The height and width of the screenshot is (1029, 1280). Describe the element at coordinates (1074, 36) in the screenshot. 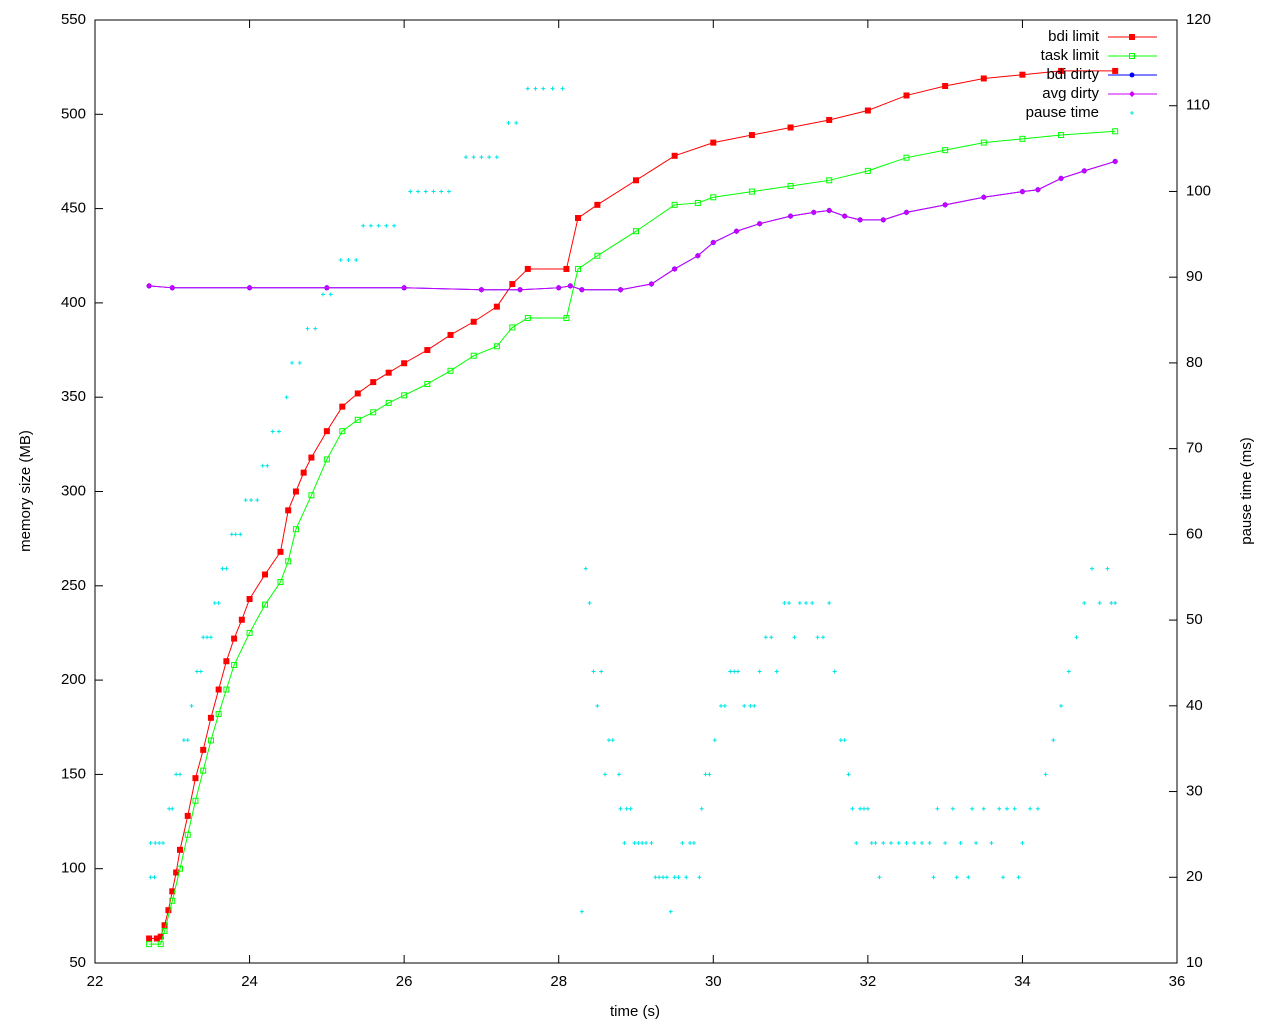

I see `legend-label: bdi limit` at that location.